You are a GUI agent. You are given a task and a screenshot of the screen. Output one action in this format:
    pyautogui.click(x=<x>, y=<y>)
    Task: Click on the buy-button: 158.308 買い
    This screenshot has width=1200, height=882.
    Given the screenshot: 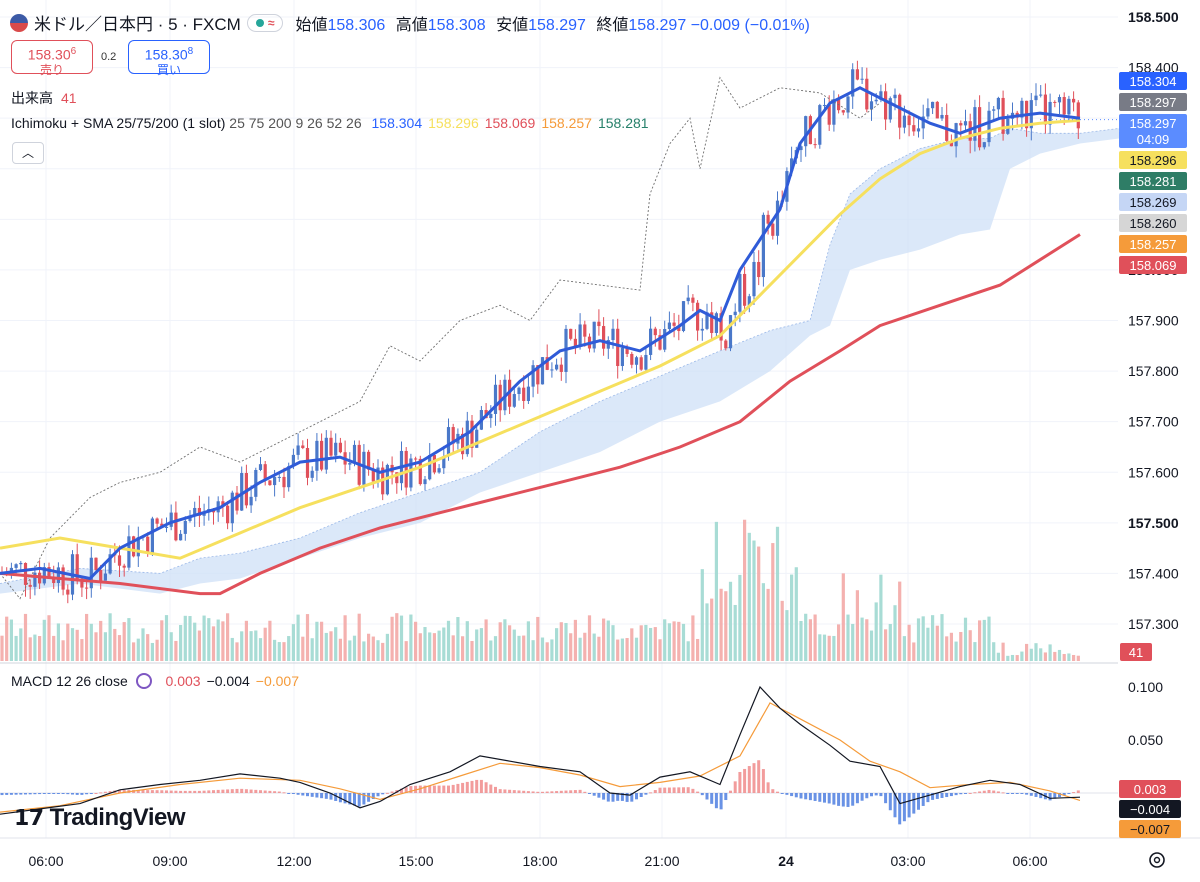 What is the action you would take?
    pyautogui.click(x=169, y=58)
    